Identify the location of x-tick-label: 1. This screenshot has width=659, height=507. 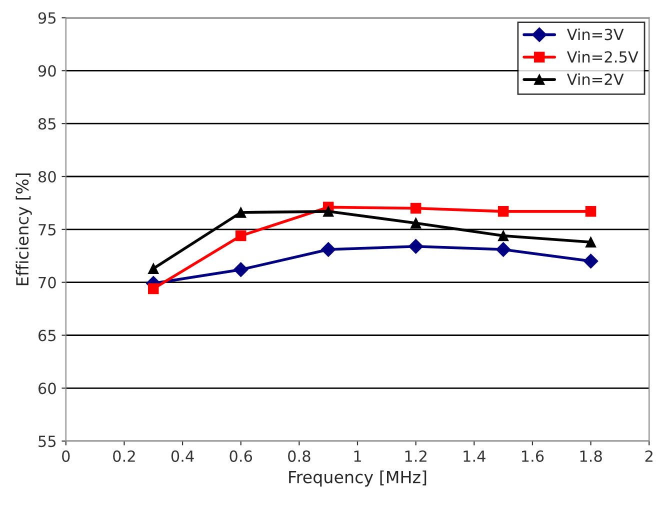
(357, 456).